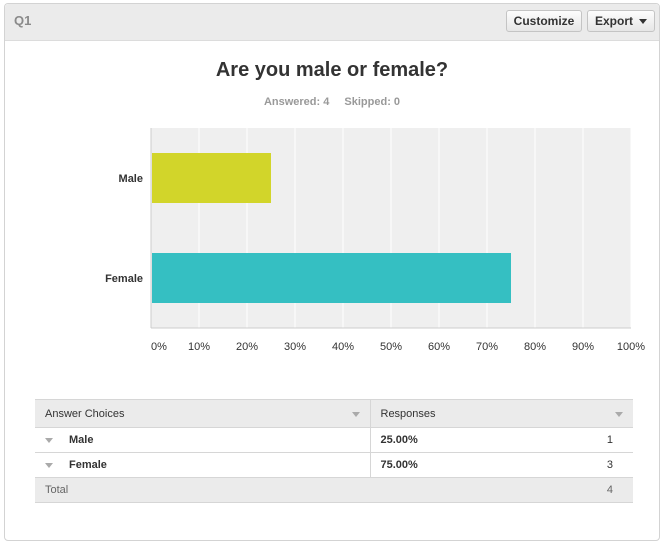 The width and height of the screenshot is (662, 544). Describe the element at coordinates (23, 20) in the screenshot. I see `question-number: Q1` at that location.